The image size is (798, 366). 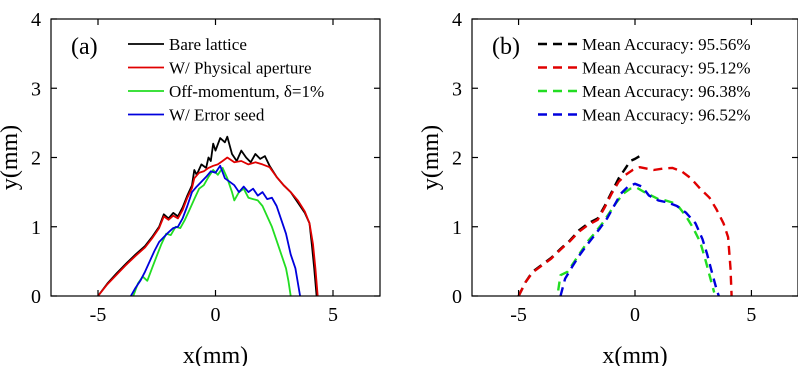 I want to click on legend-entry: W/ Physical aperture, so click(x=240, y=68).